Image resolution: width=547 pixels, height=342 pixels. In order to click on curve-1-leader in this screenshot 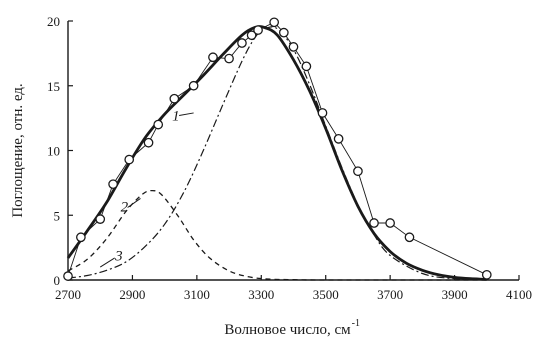, I will do `click(186, 114)`.